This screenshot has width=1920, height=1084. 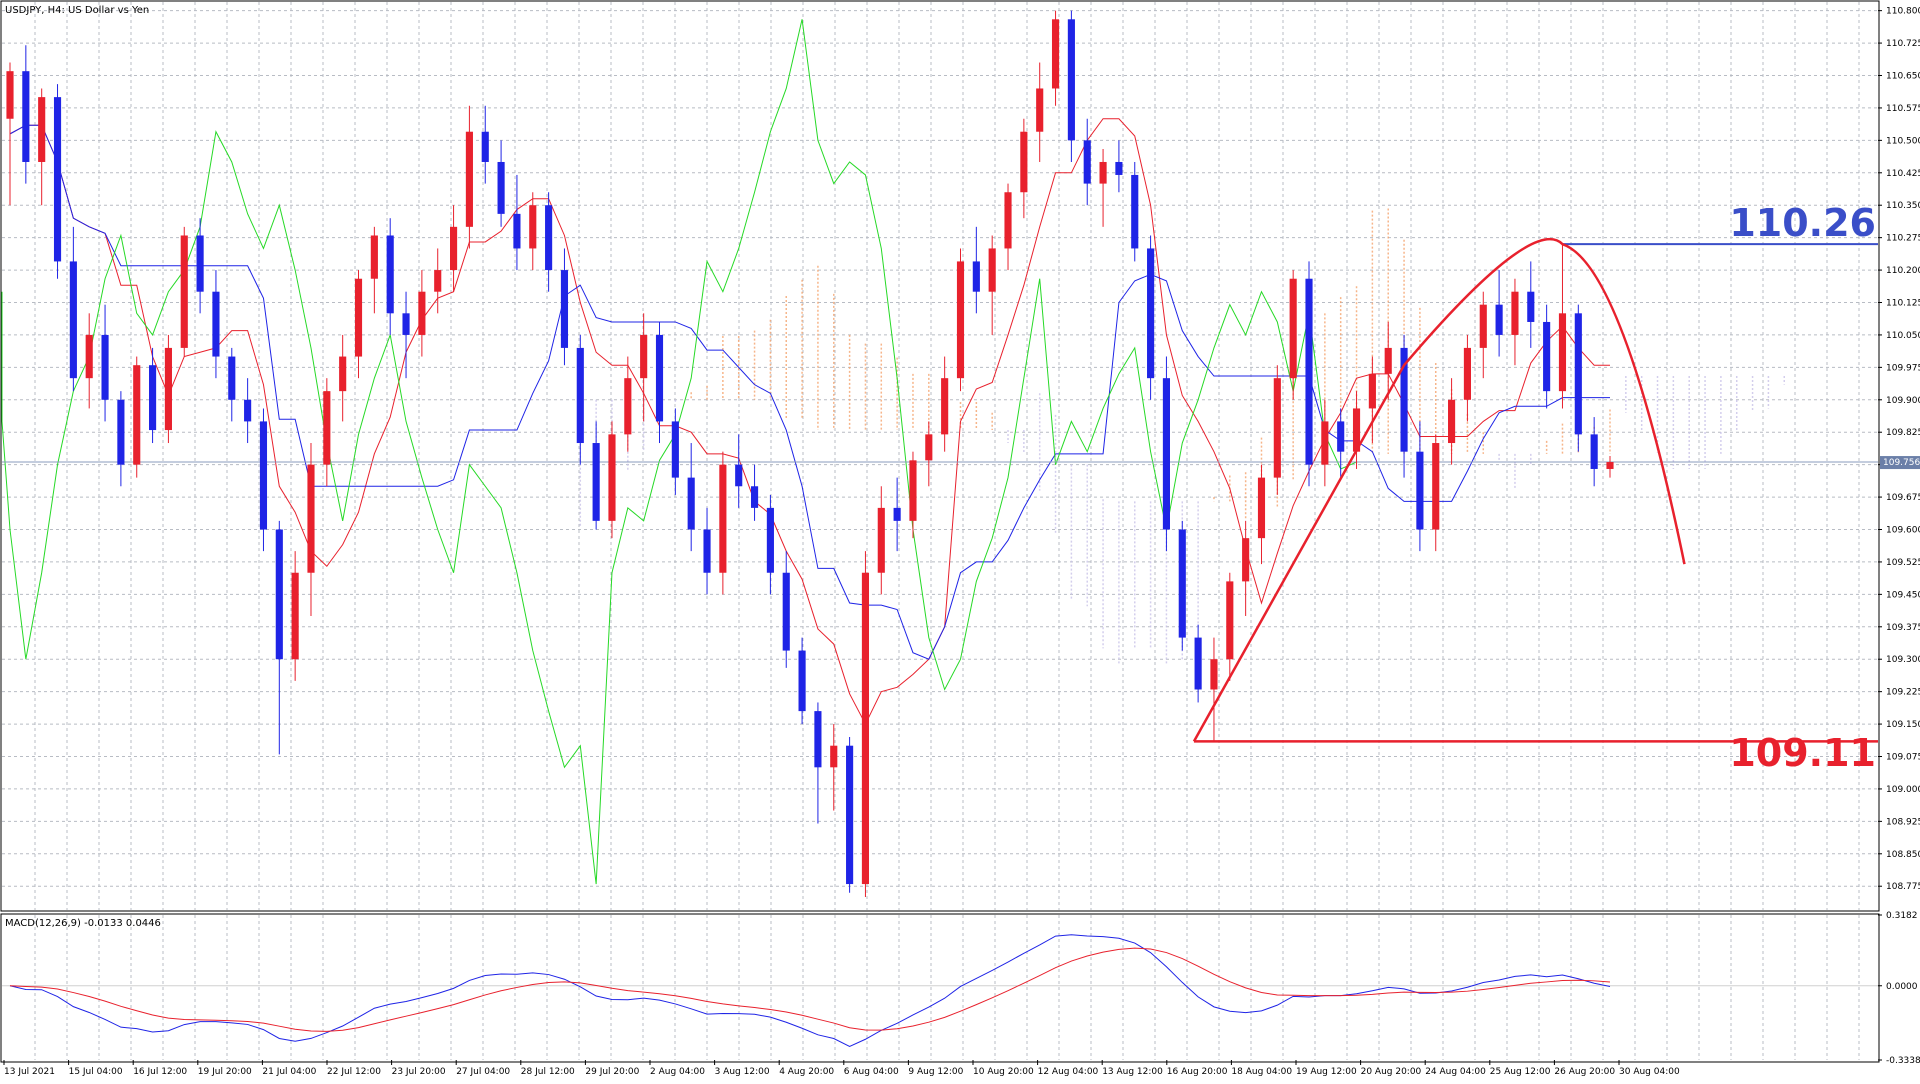 What do you see at coordinates (1903, 304) in the screenshot?
I see `y-tick-label: 110.125` at bounding box center [1903, 304].